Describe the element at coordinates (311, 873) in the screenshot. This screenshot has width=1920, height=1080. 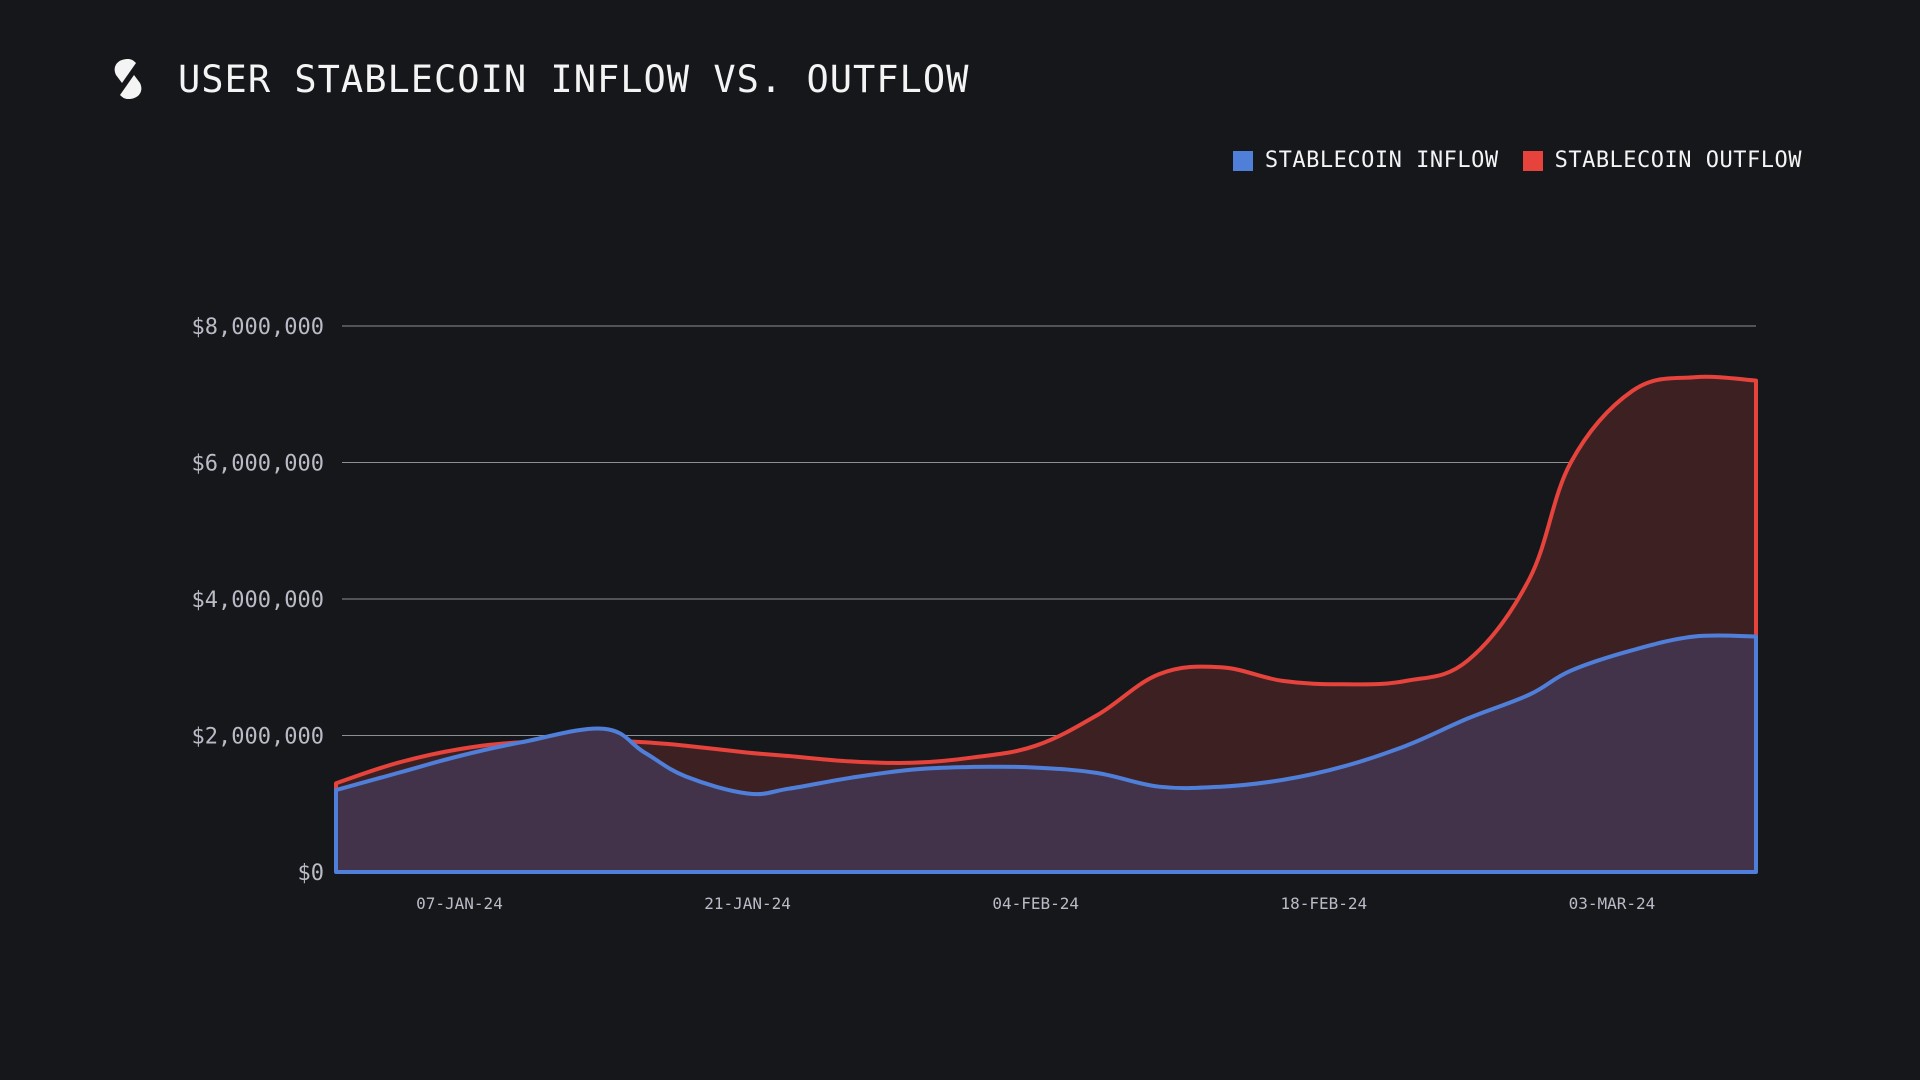
I see `y-tick-label: $0` at that location.